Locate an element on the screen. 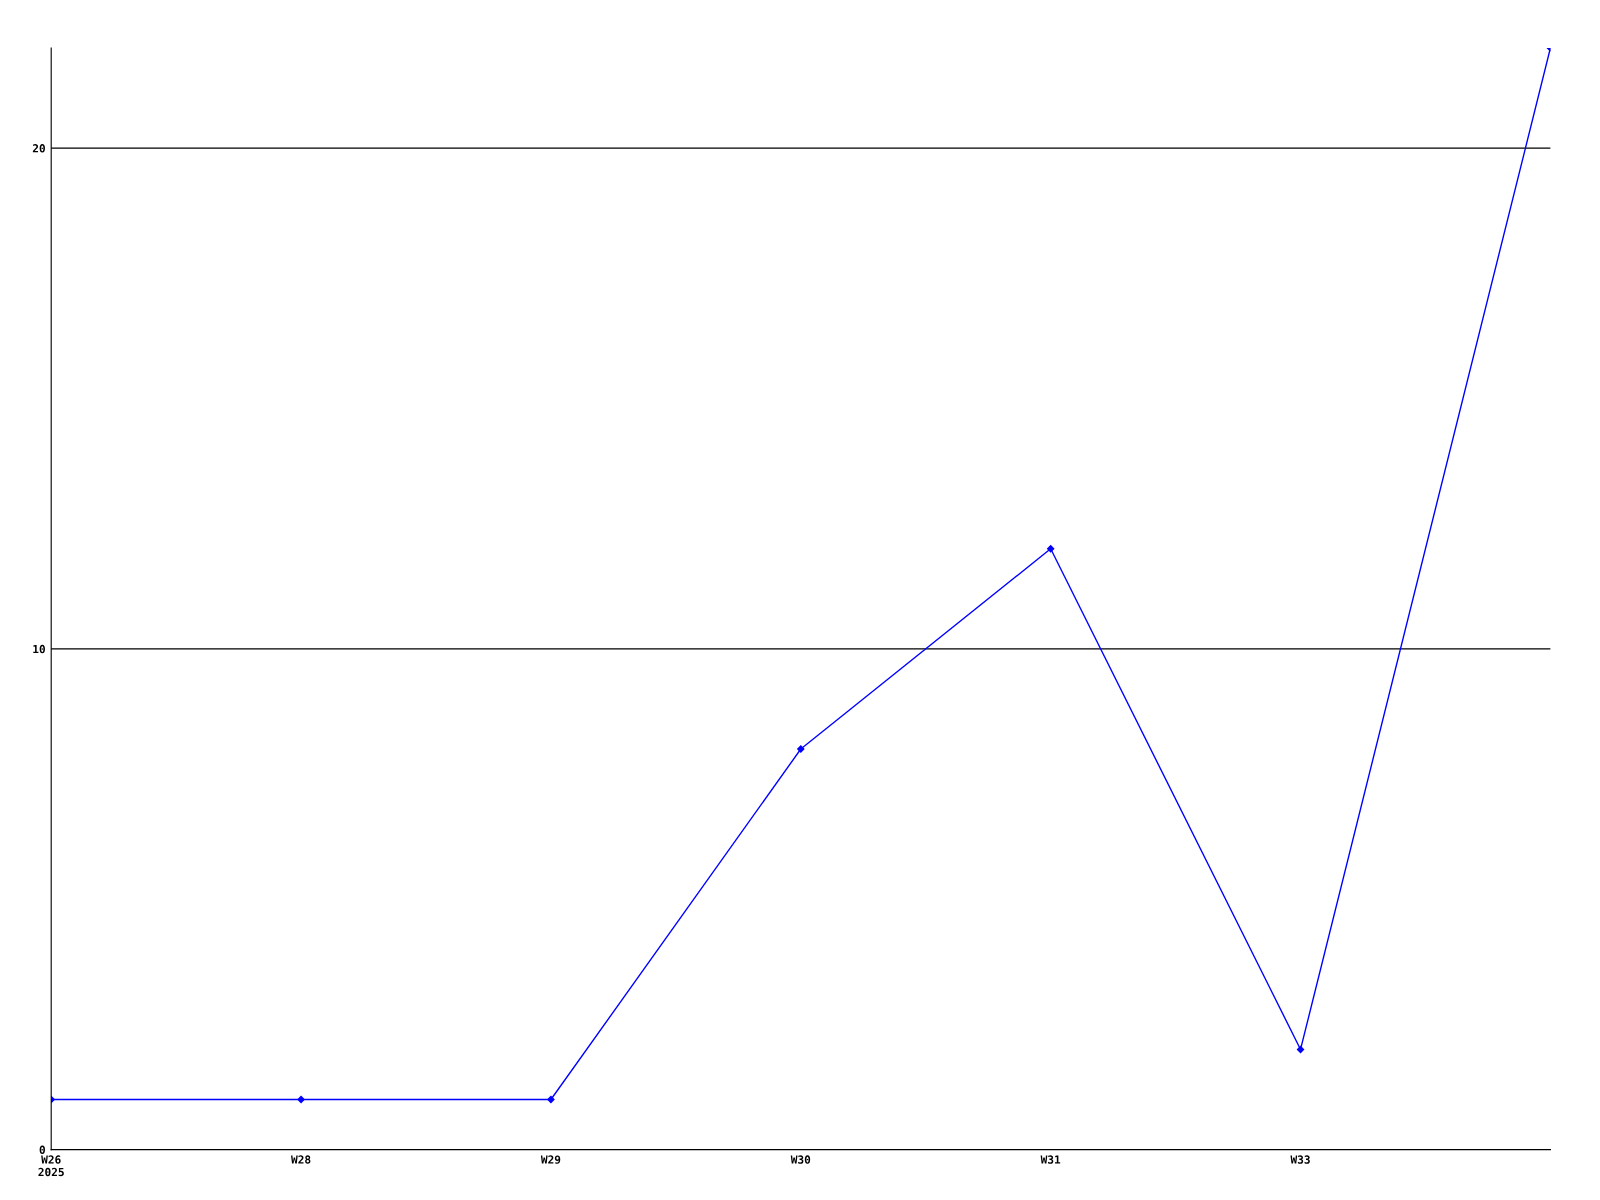 The width and height of the screenshot is (1600, 1200). y-tick-label: 0 is located at coordinates (42, 1149).